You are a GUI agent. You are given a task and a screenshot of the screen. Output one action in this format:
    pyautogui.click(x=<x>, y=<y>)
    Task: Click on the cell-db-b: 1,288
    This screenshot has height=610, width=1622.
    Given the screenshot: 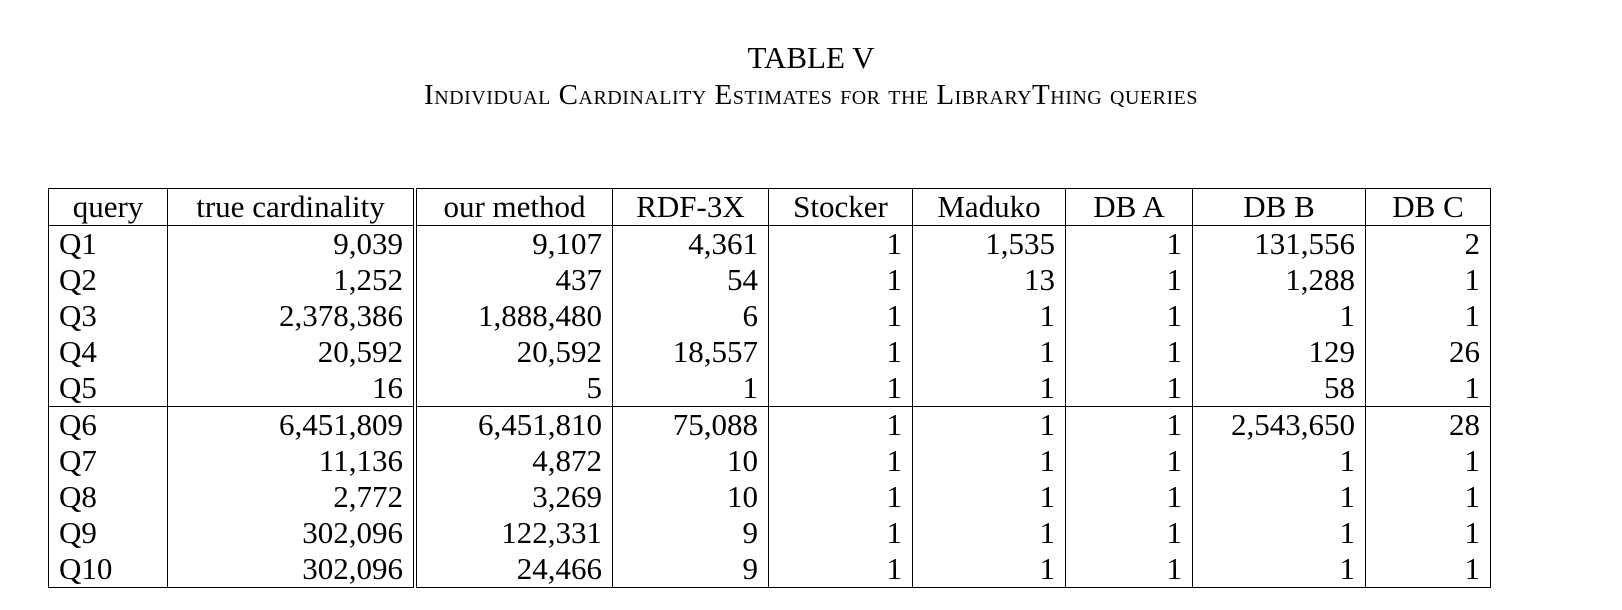 What is the action you would take?
    pyautogui.click(x=1279, y=280)
    